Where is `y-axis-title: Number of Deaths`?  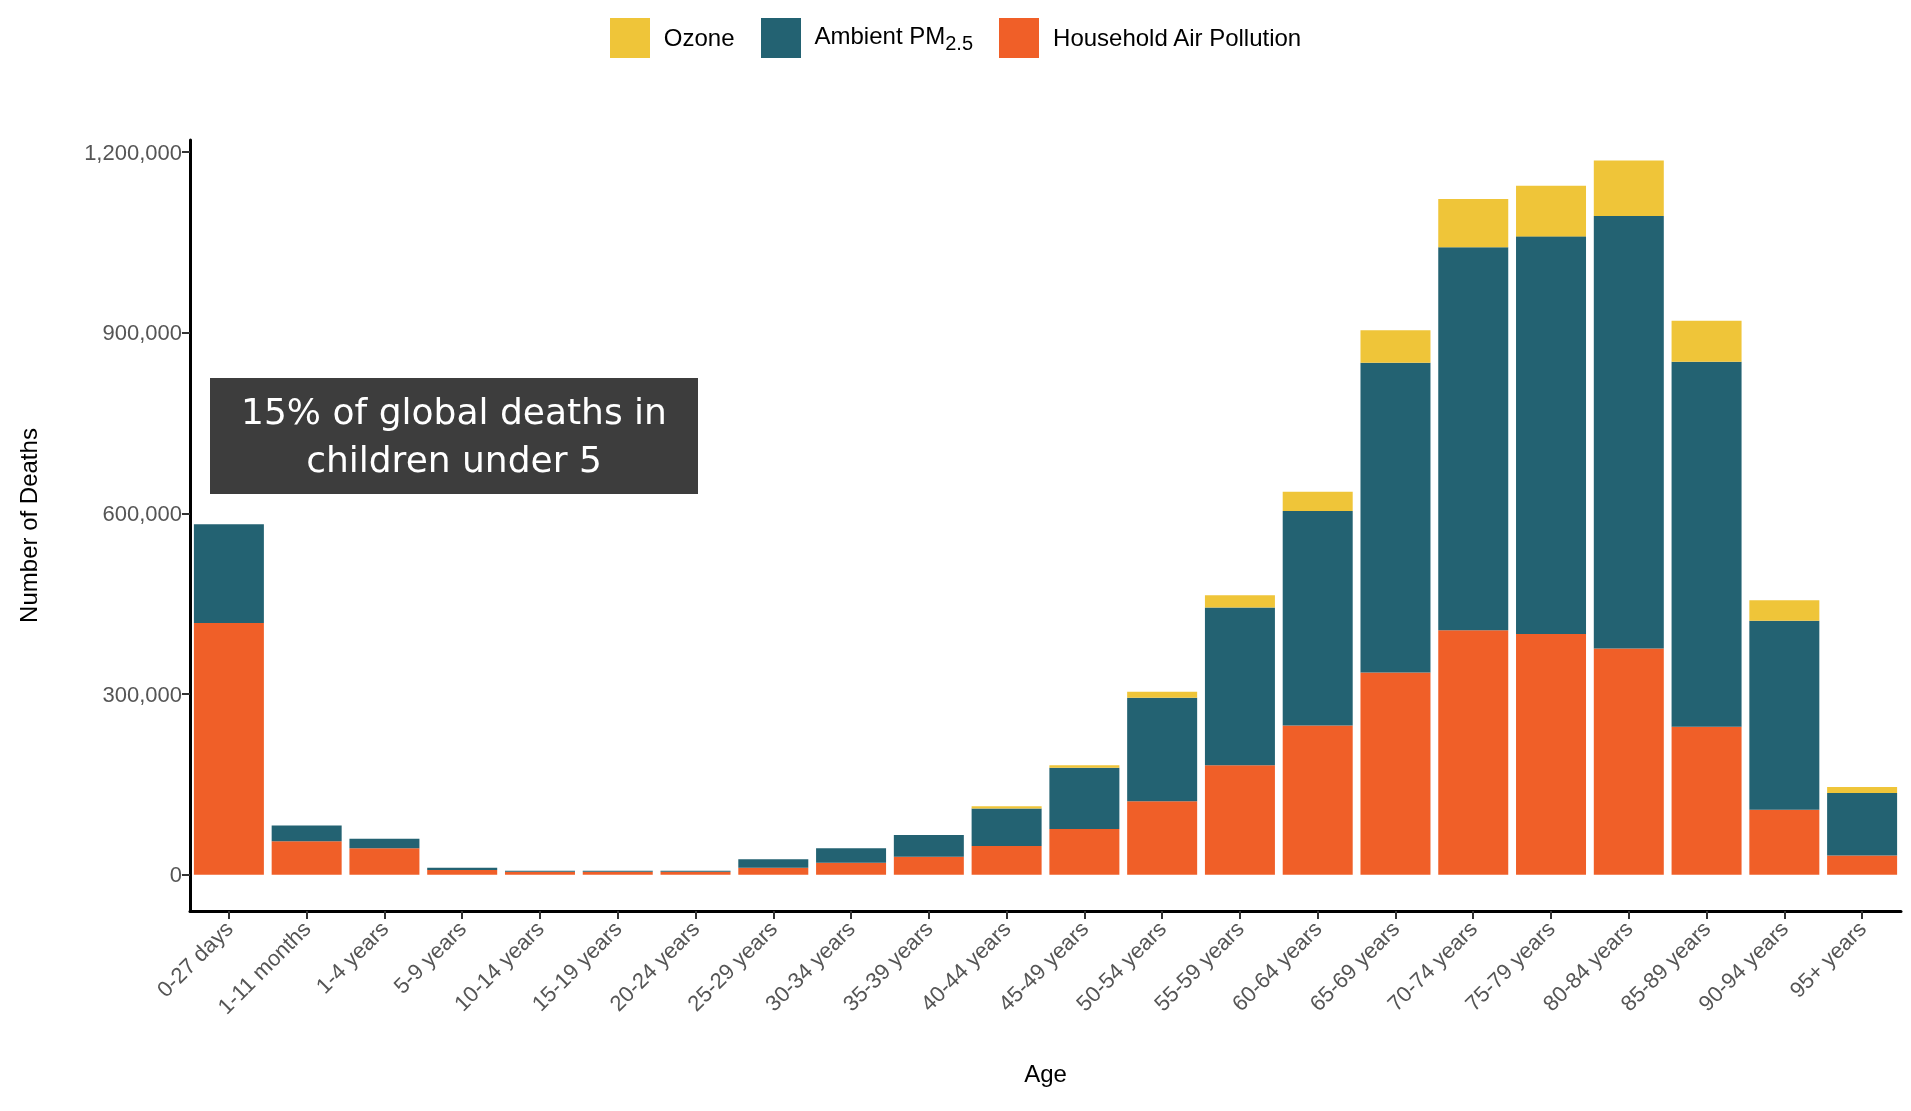
y-axis-title: Number of Deaths is located at coordinates (28, 525).